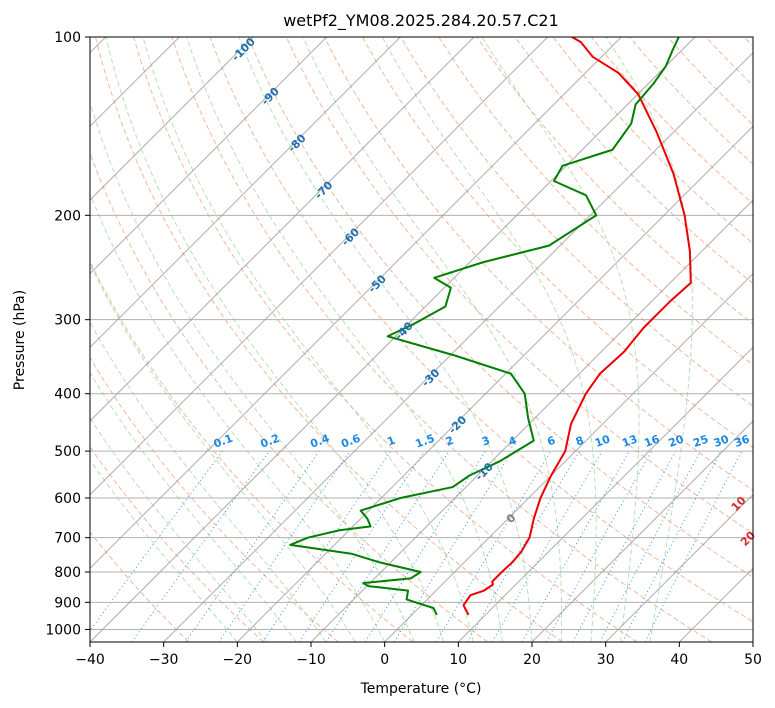  Describe the element at coordinates (629, 440) in the screenshot. I see `mixing-ratio-label: 13` at that location.